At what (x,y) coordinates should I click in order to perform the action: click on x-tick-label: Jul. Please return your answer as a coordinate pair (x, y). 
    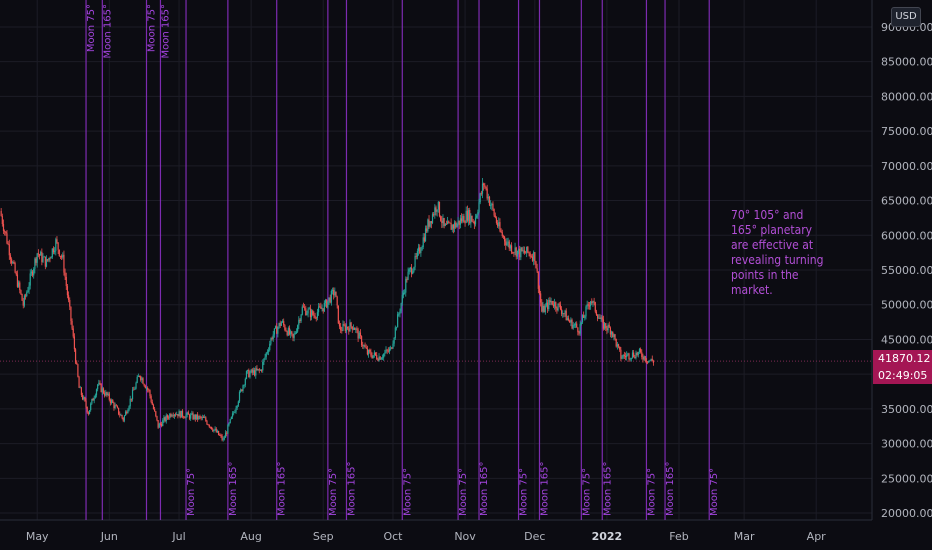
    Looking at the image, I should click on (178, 536).